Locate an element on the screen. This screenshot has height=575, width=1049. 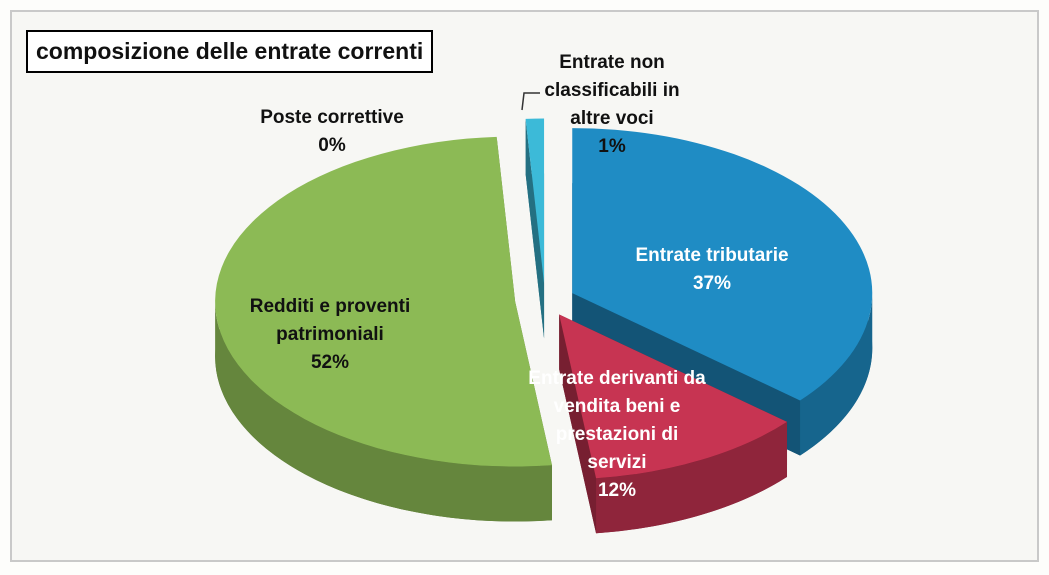
value-label: 1% is located at coordinates (612, 146).